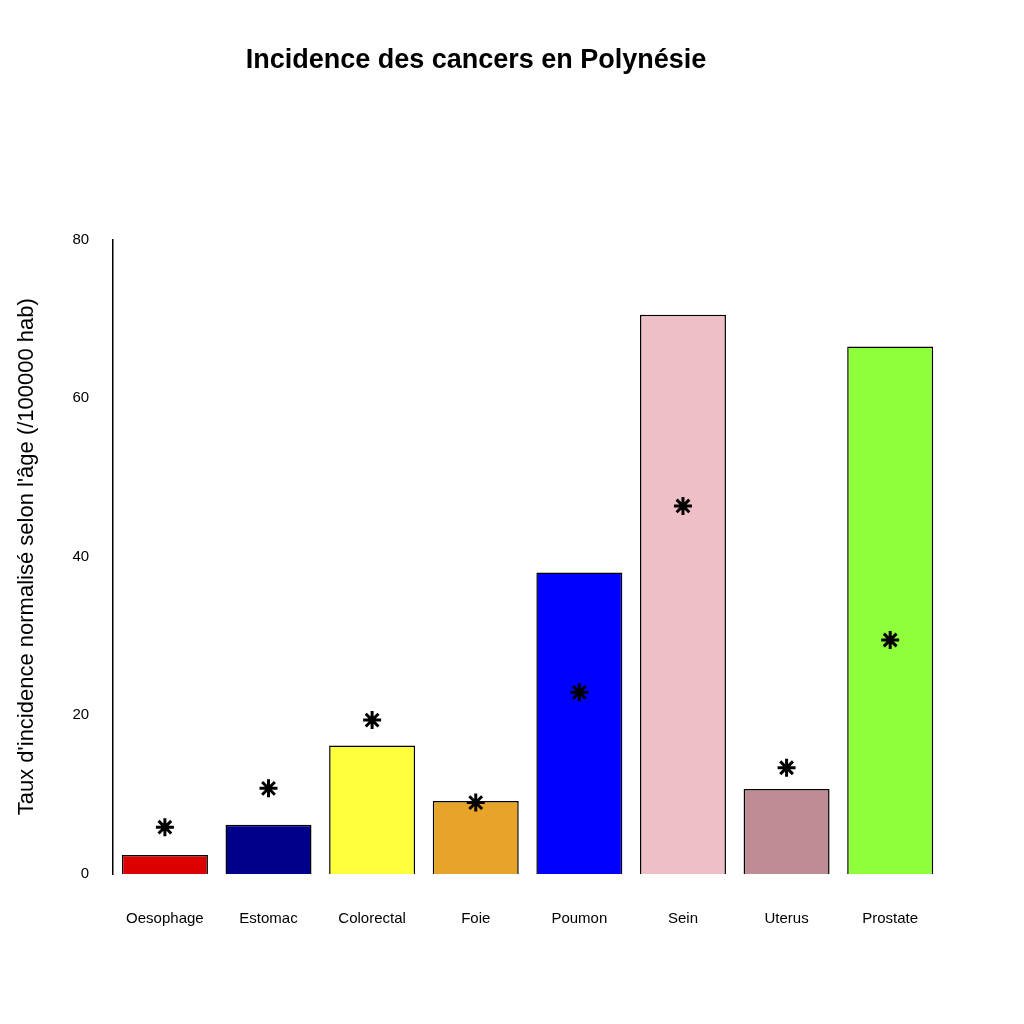 The height and width of the screenshot is (1024, 1024). What do you see at coordinates (372, 918) in the screenshot?
I see `x-tick-label: Colorectal` at bounding box center [372, 918].